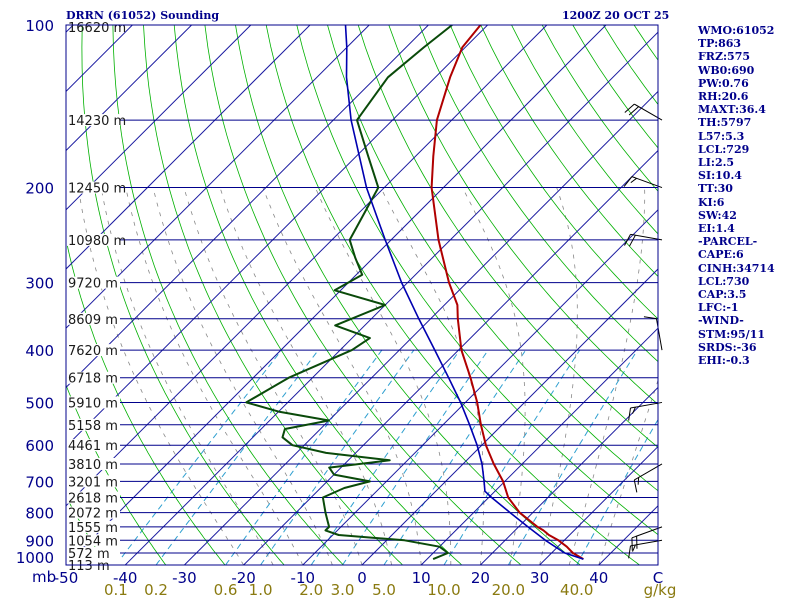 The width and height of the screenshot is (800, 600). I want to click on height-label: 1555 m, so click(93, 528).